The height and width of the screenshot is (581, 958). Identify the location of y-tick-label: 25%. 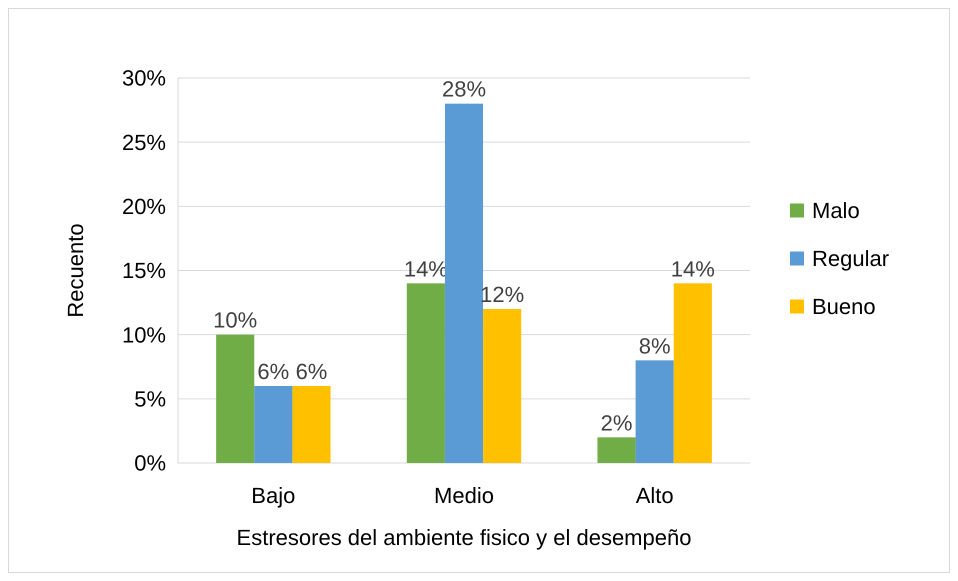
(144, 142).